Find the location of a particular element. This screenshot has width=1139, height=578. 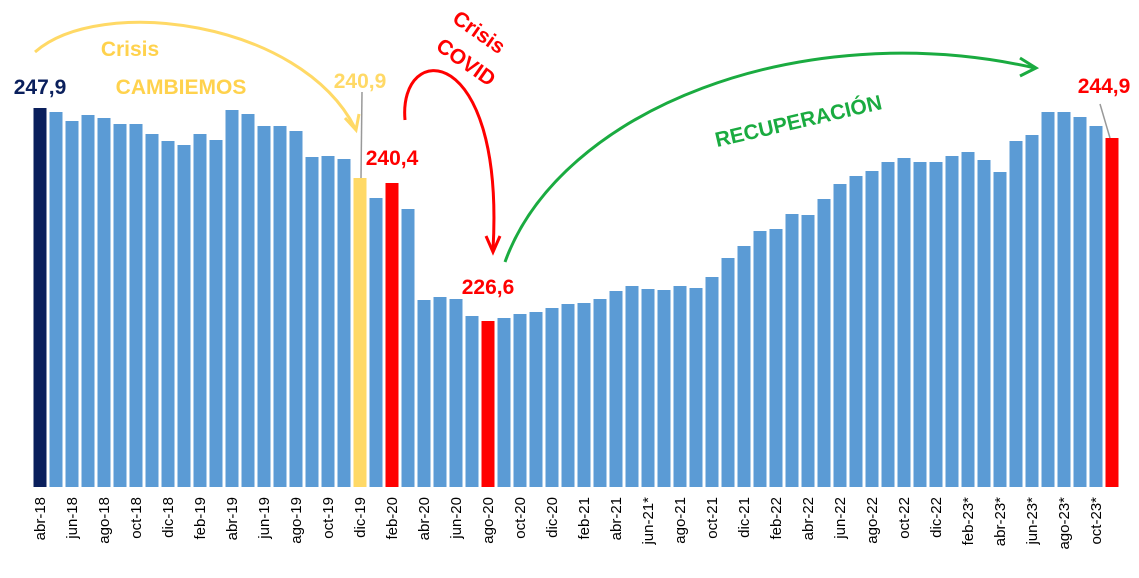

data-label: 247,9 is located at coordinates (40, 87).